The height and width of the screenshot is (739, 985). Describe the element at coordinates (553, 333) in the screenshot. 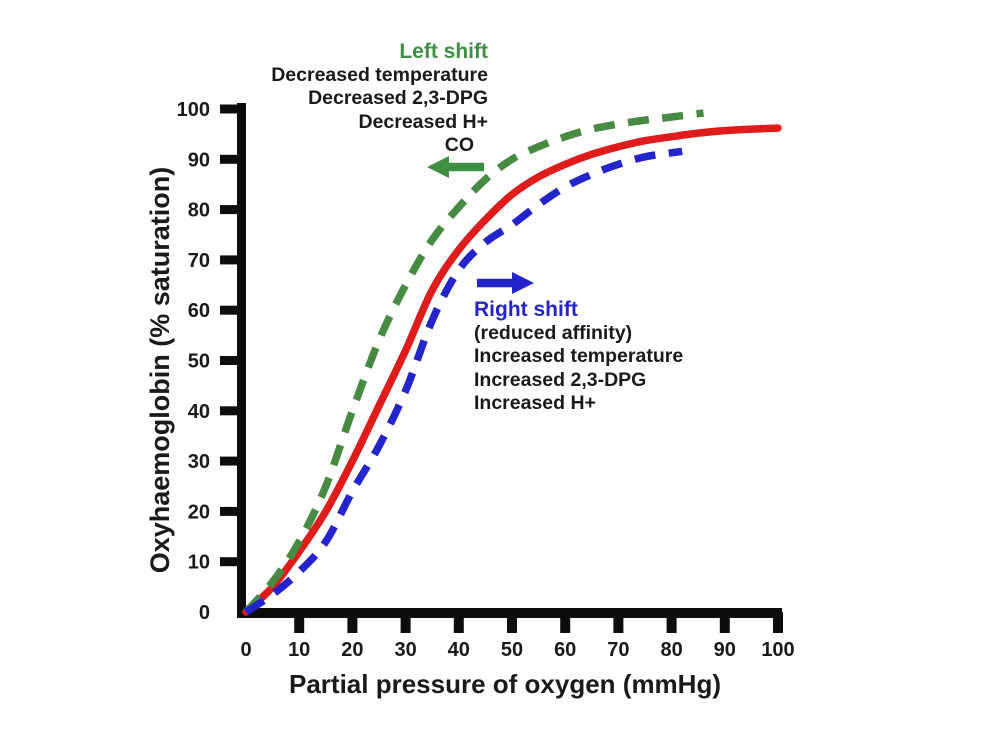

I see `right-shift-line-1: (reduced affinity)` at that location.